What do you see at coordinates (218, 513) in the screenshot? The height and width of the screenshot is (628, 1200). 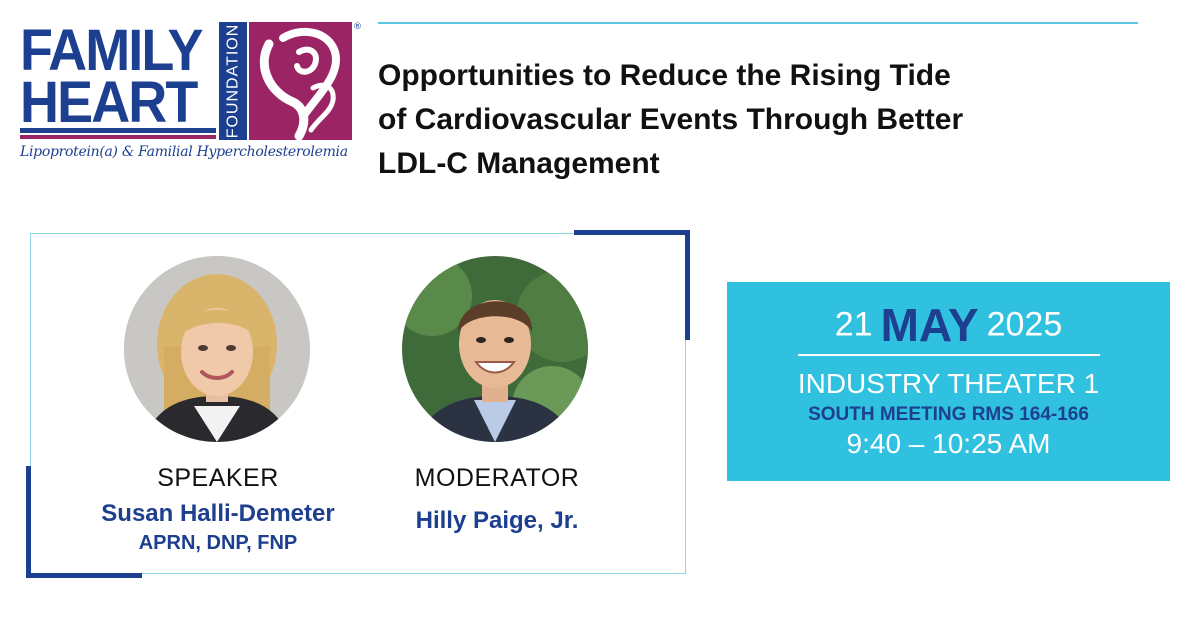 I see `speaker-name: Susan Halli-Demeter` at bounding box center [218, 513].